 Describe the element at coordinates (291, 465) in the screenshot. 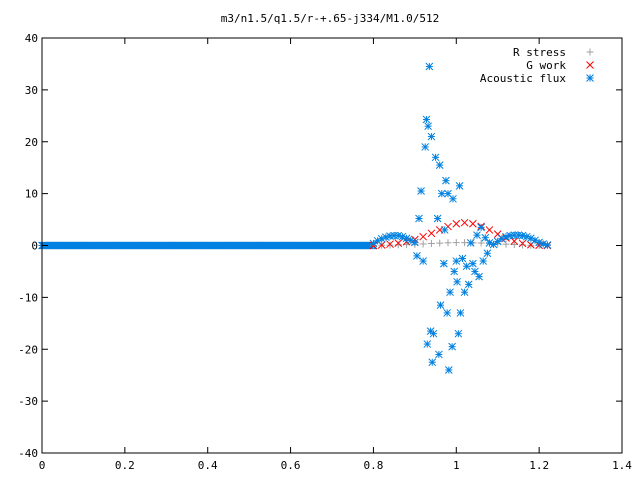

I see `x-tick-label: 0.6` at that location.